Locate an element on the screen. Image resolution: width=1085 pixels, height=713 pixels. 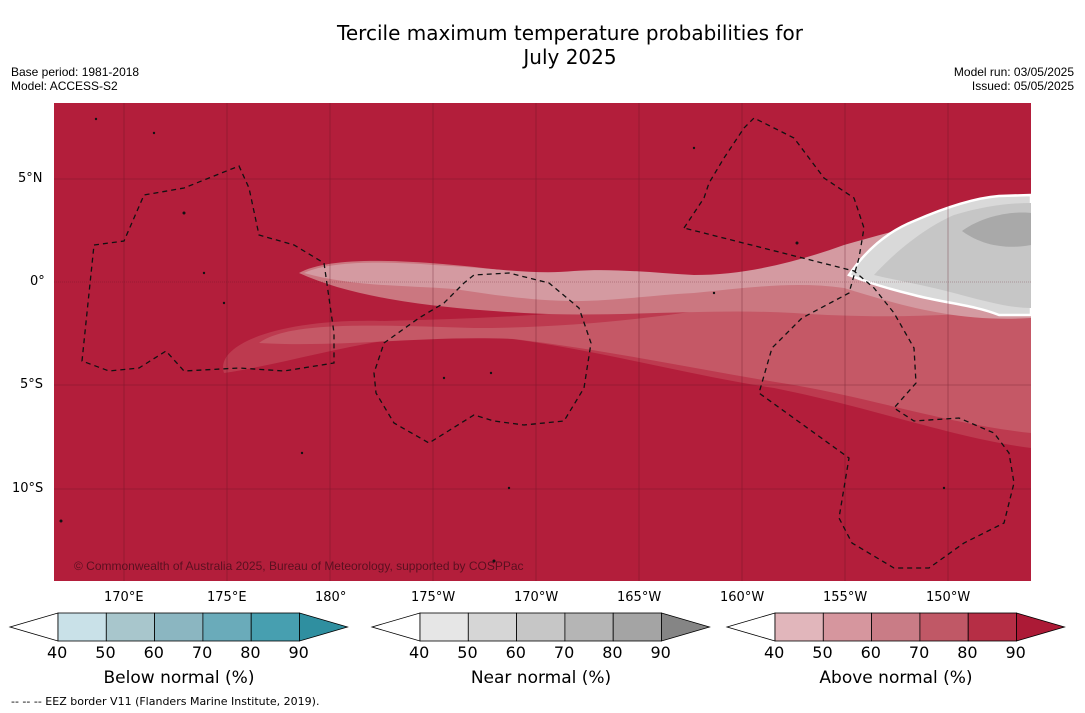
model-run-text: Model run: 03/05/2025 is located at coordinates (1013, 72).